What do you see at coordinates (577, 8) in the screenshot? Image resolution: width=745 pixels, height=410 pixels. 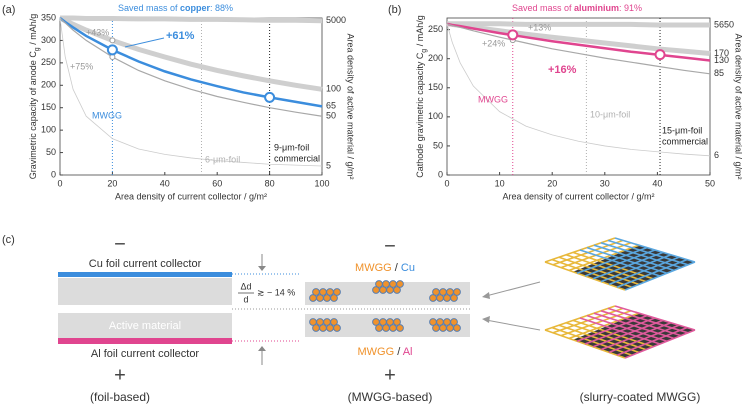 I see `saved-mass-title: Saved mass of aluminium: 91%` at bounding box center [577, 8].